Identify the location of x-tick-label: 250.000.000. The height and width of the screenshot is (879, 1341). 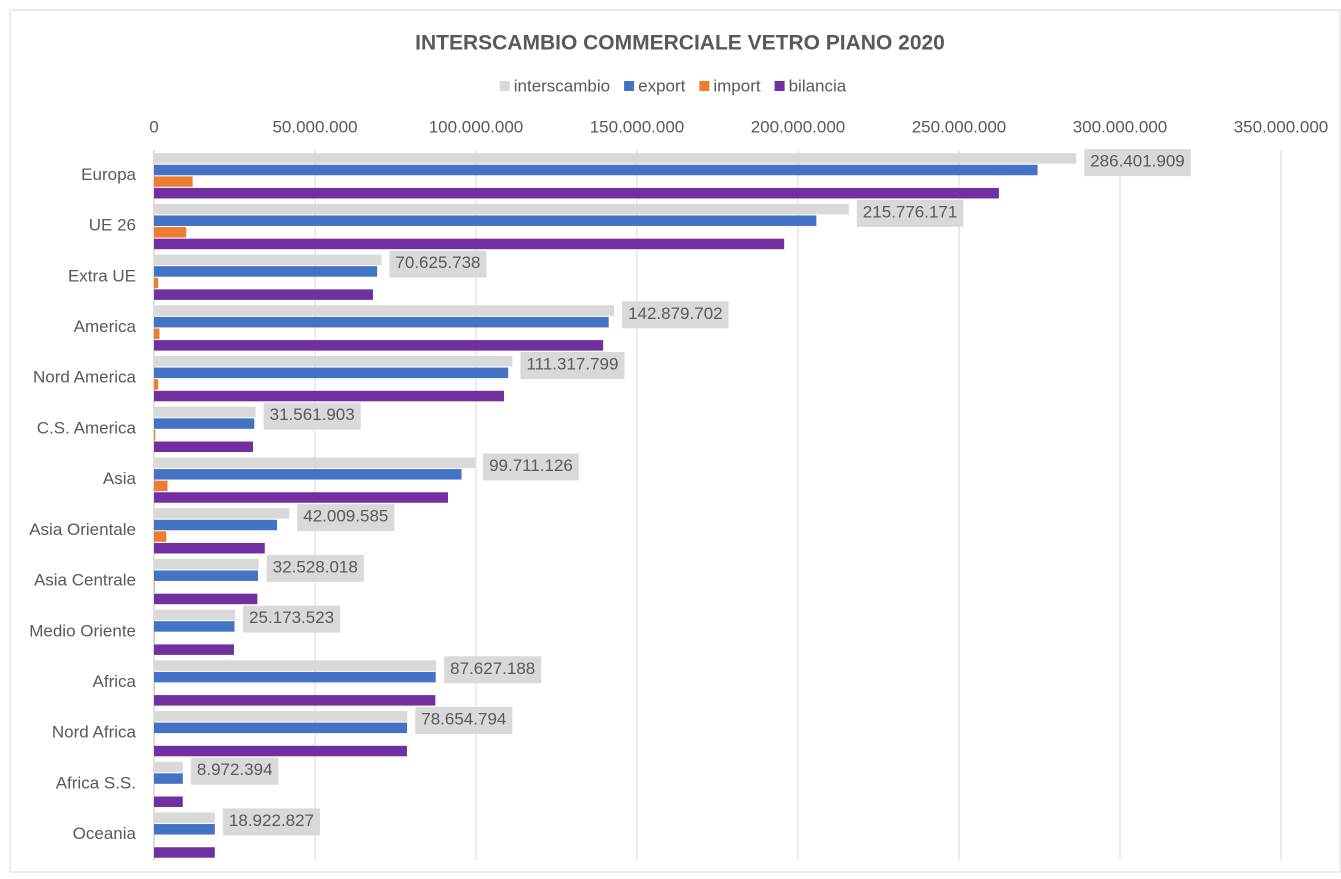
(959, 126).